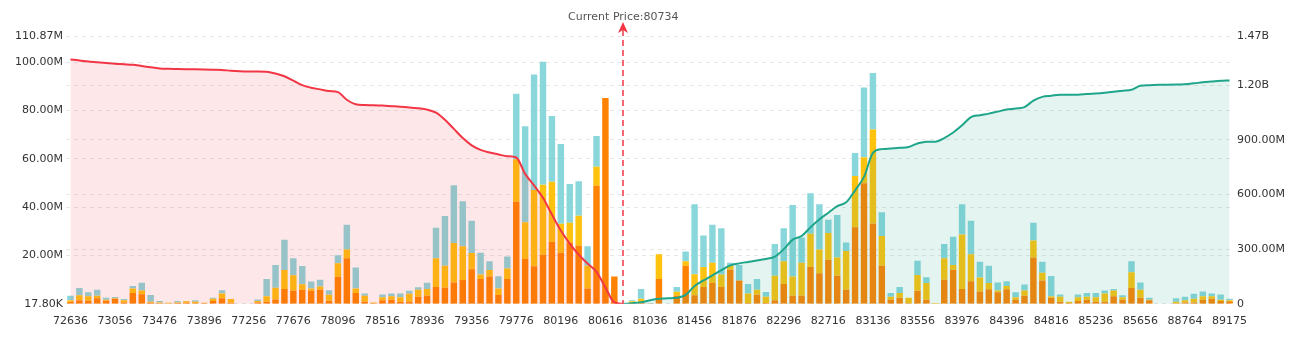 Image resolution: width=1300 pixels, height=339 pixels. I want to click on y-tick-label: 20.00M, so click(42, 255).